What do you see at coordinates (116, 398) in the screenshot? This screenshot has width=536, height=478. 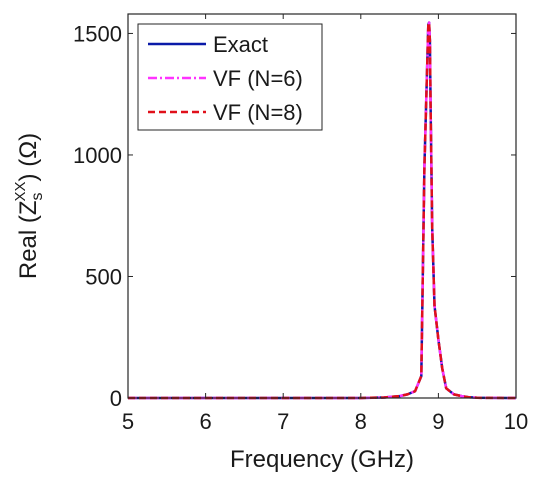 I see `y-tick-label: 0` at bounding box center [116, 398].